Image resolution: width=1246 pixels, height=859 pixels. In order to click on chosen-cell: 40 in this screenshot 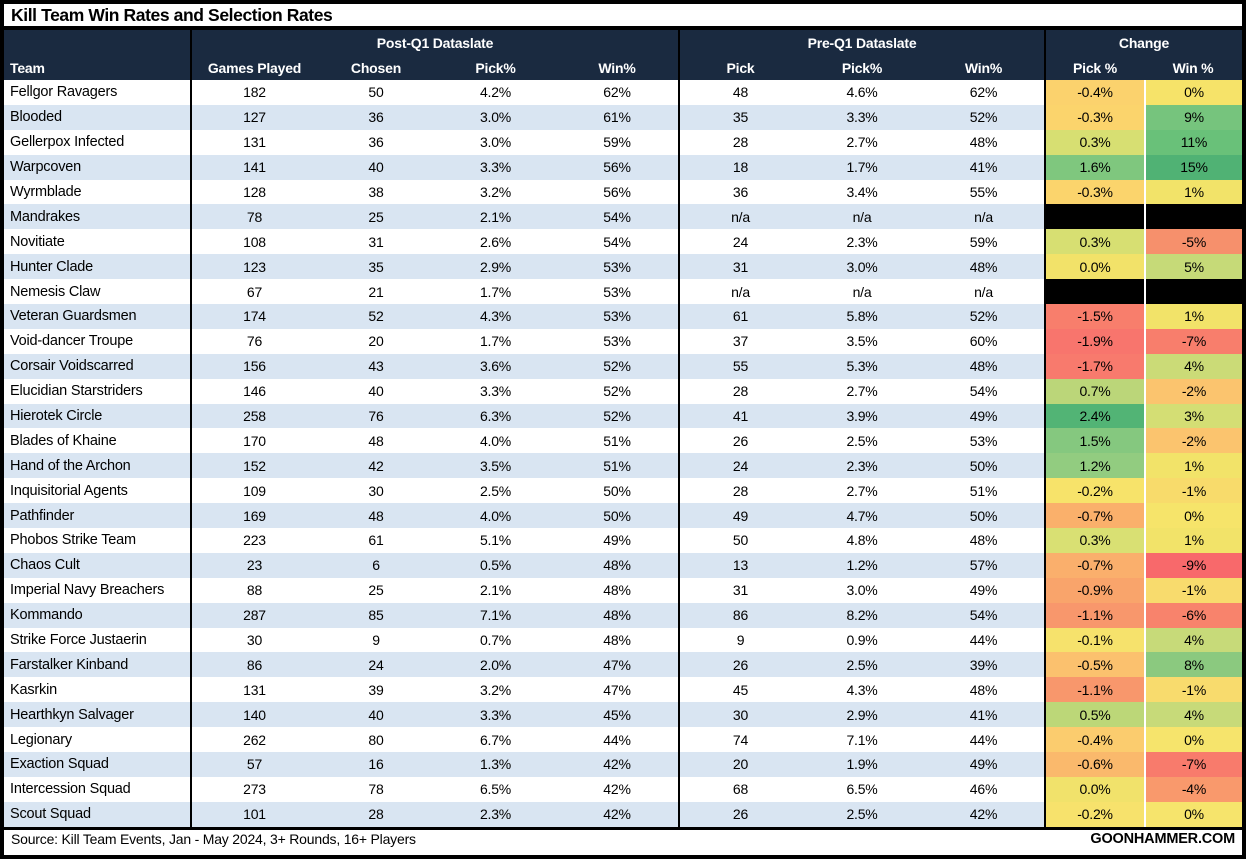, I will do `click(376, 714)`.